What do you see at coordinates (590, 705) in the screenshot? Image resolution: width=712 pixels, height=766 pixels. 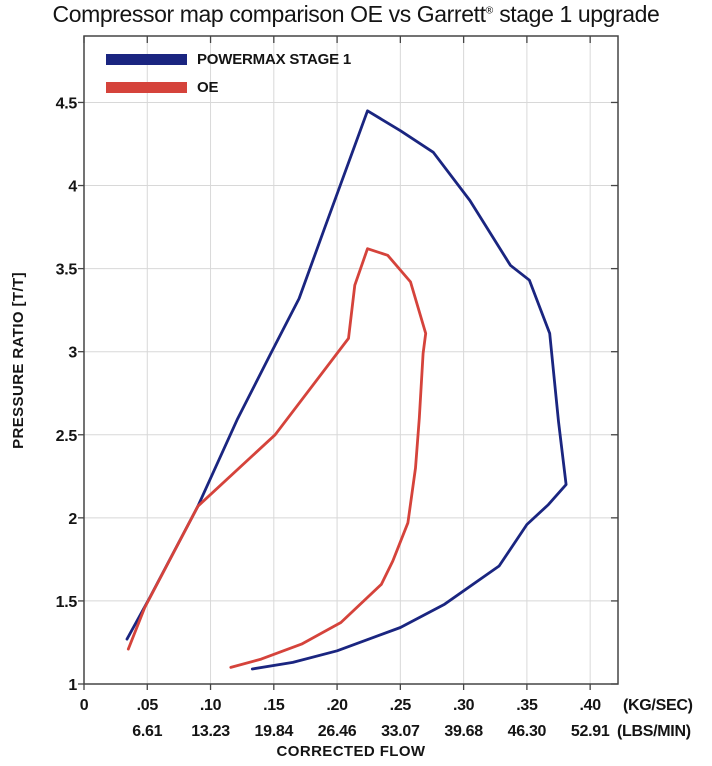 I see `x-tick-label: .40` at bounding box center [590, 705].